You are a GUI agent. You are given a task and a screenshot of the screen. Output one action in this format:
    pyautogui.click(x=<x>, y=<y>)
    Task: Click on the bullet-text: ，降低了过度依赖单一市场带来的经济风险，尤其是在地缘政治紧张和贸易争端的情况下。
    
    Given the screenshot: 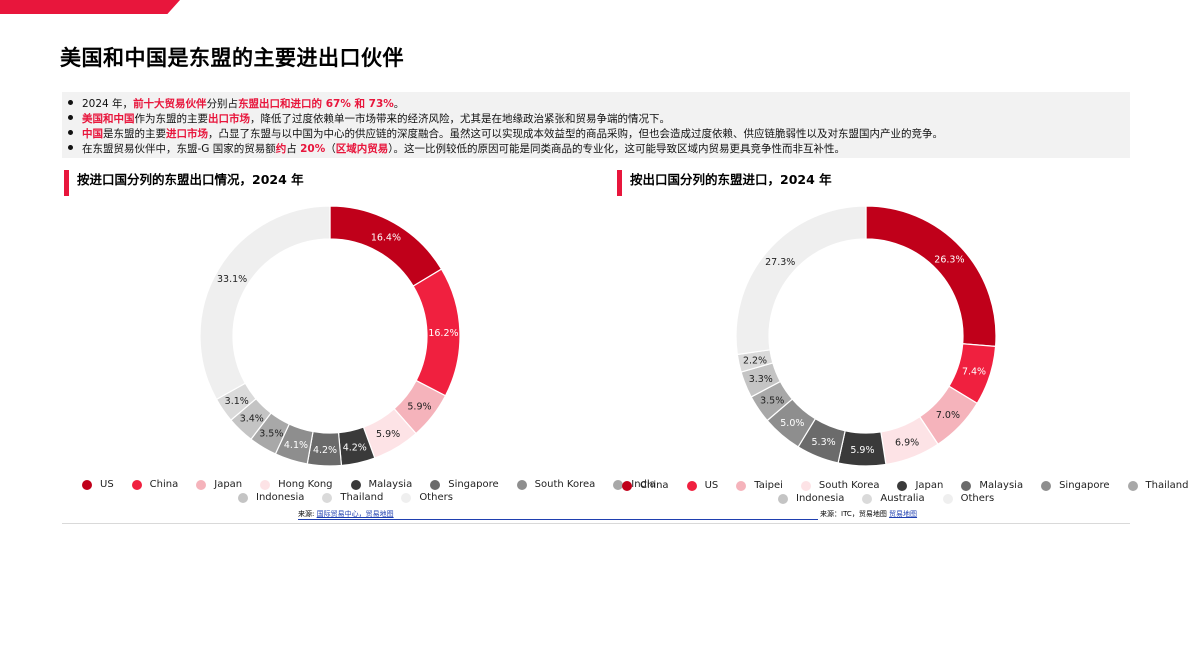 What is the action you would take?
    pyautogui.click(x=460, y=119)
    